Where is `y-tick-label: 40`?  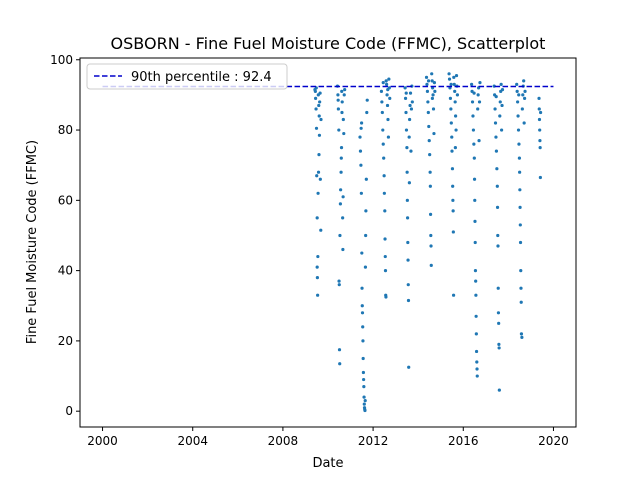 y-tick-label: 40 is located at coordinates (65, 271).